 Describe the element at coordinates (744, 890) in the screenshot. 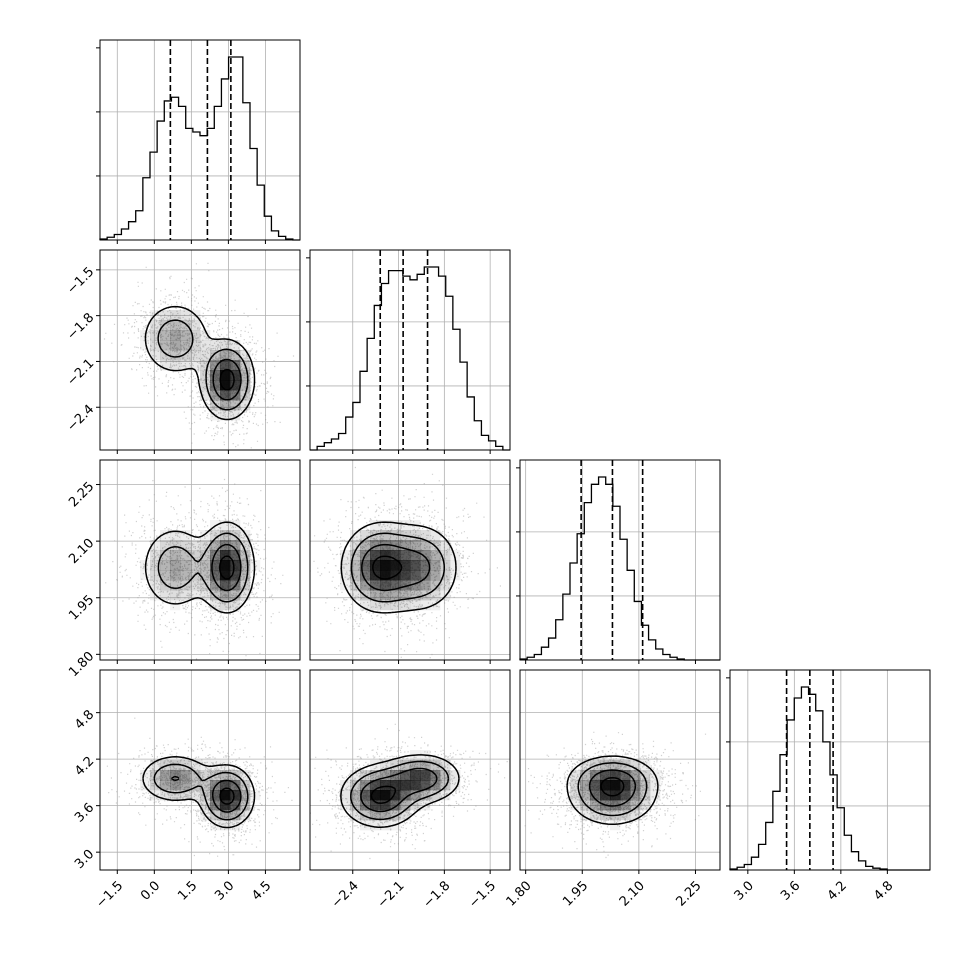

I see `x-tick-label-3-0: 3.0` at that location.